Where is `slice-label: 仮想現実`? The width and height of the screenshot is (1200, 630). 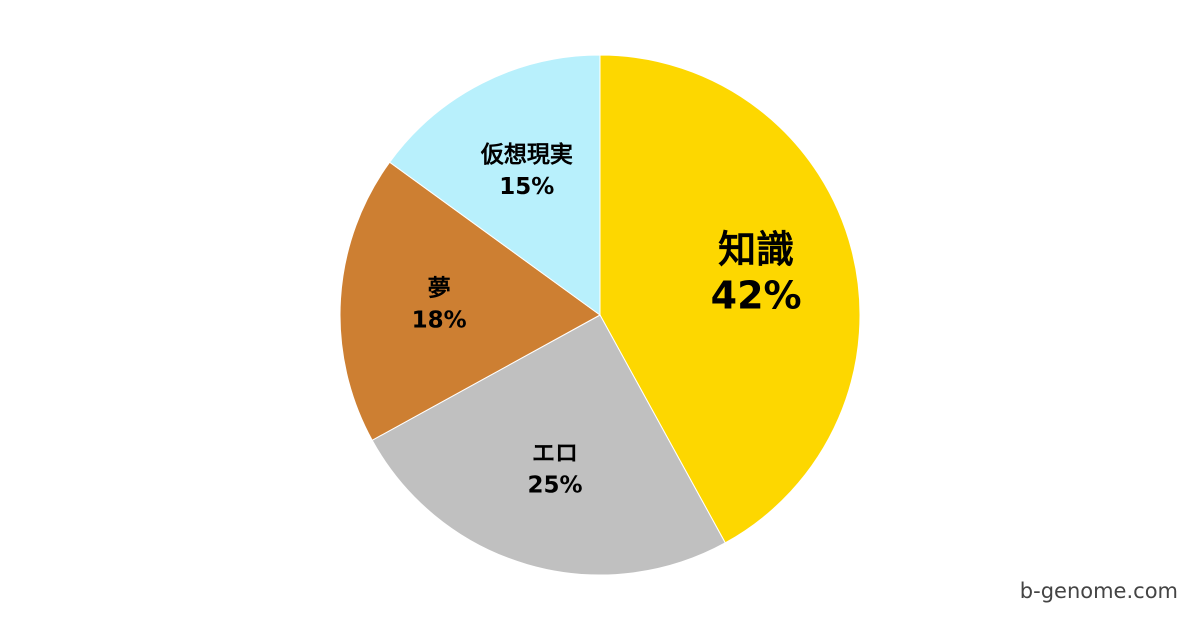 slice-label: 仮想現実 is located at coordinates (526, 154).